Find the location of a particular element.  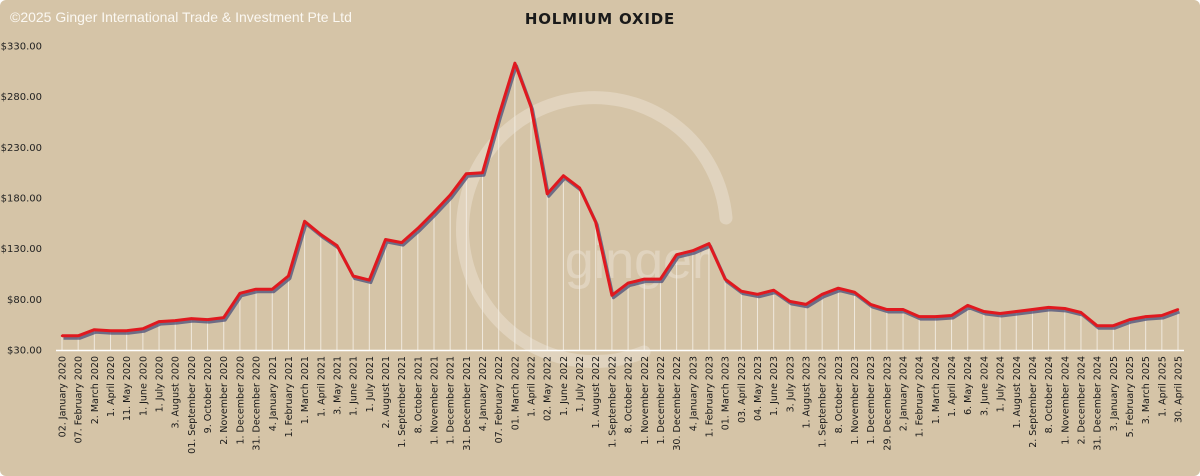

x-tick-label: 1. June 2023 is located at coordinates (774, 386).